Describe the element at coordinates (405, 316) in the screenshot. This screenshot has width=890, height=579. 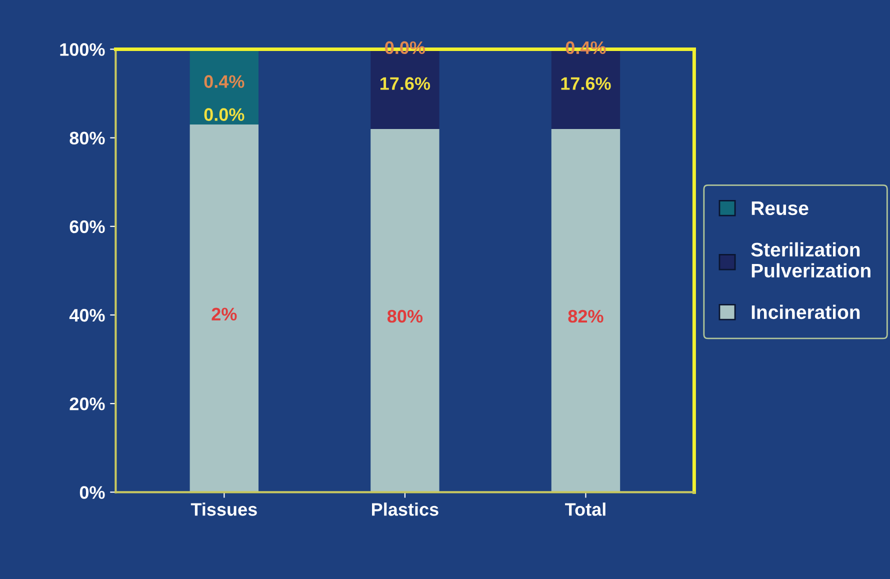
I see `annotation: 80%` at that location.